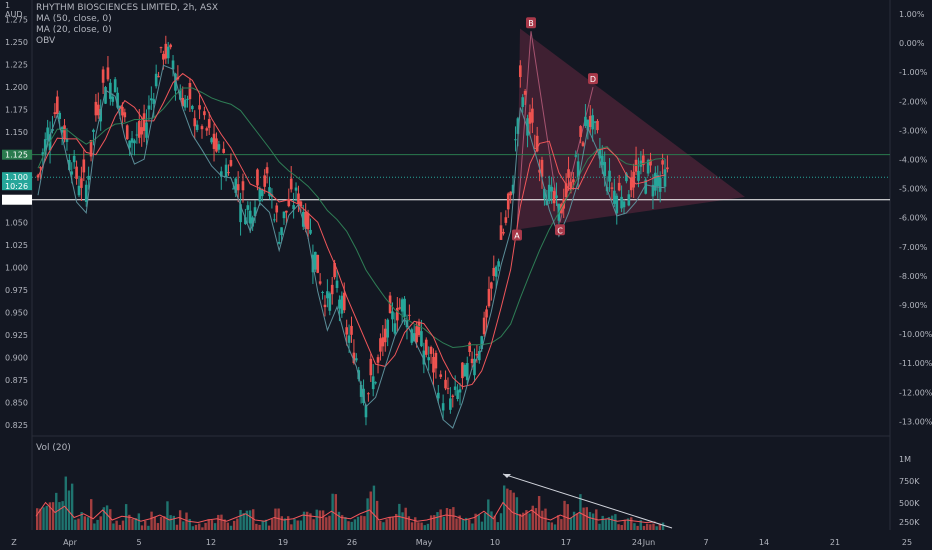 The image size is (932, 550). I want to click on left-axis-tick: 0.975, so click(16, 290).